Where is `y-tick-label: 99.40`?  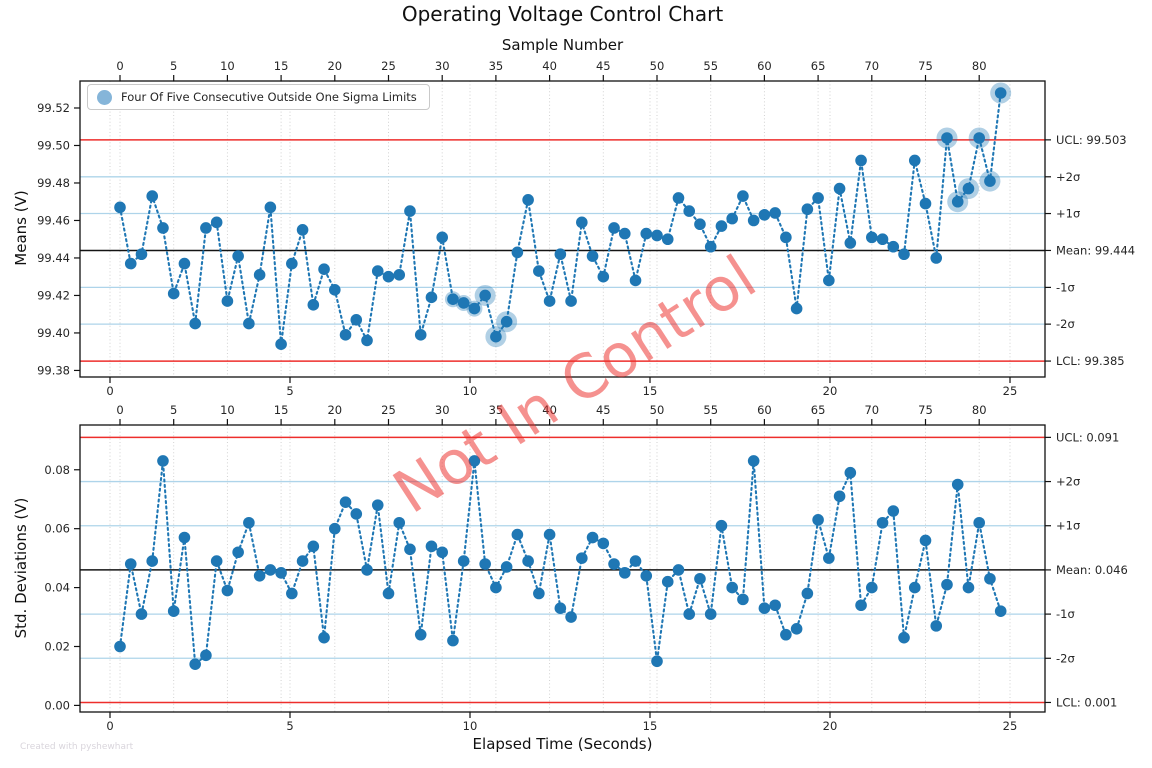 y-tick-label: 99.40 is located at coordinates (53, 333).